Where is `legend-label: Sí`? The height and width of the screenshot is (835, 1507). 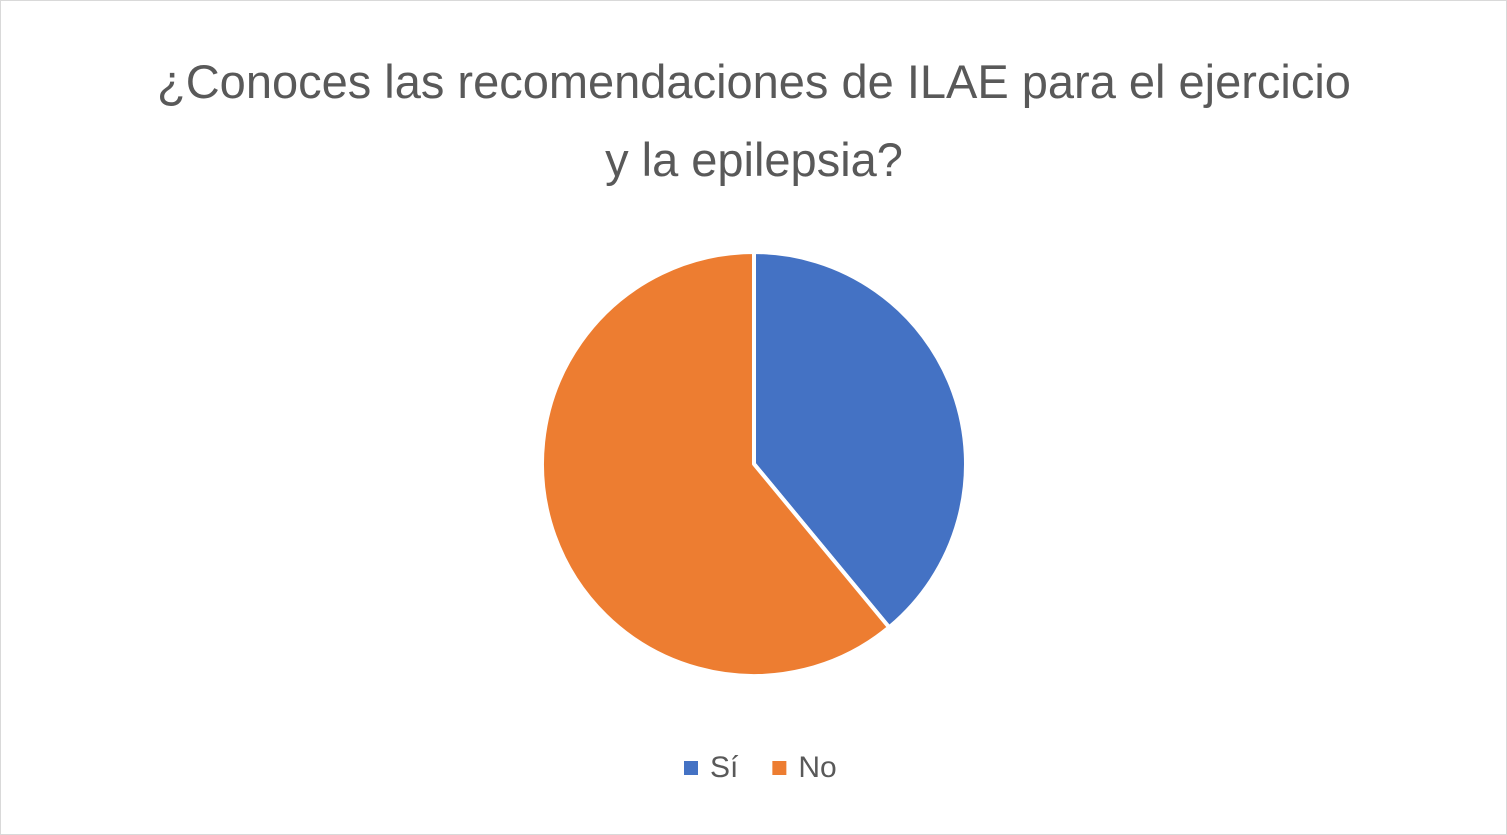
legend-label: Sí is located at coordinates (724, 767).